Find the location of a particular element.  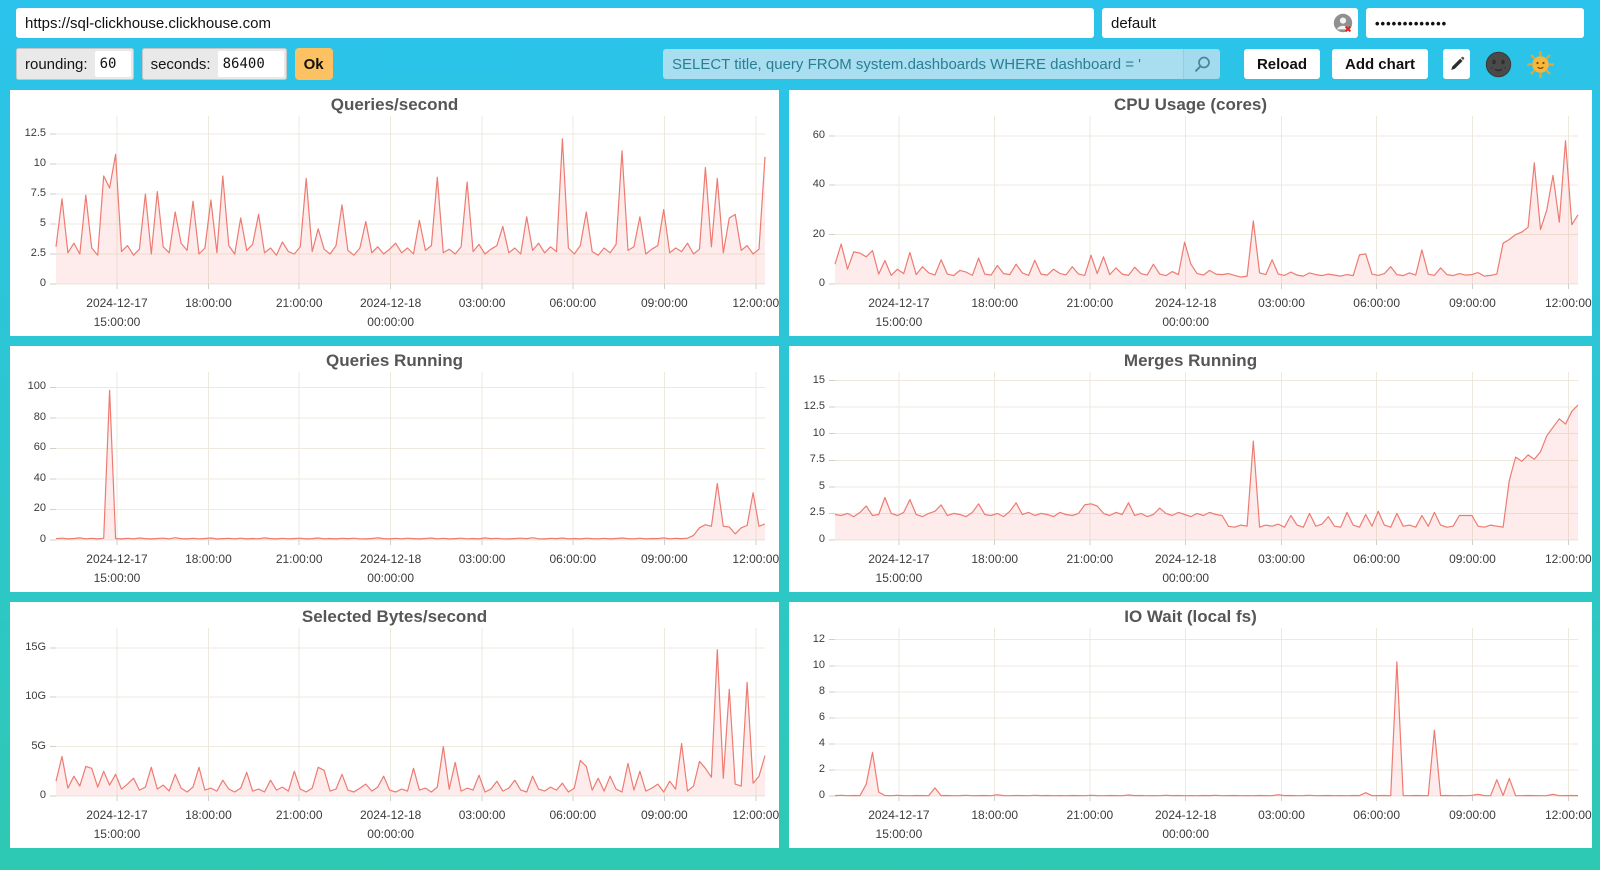

mass-edit-button is located at coordinates (1456, 64).